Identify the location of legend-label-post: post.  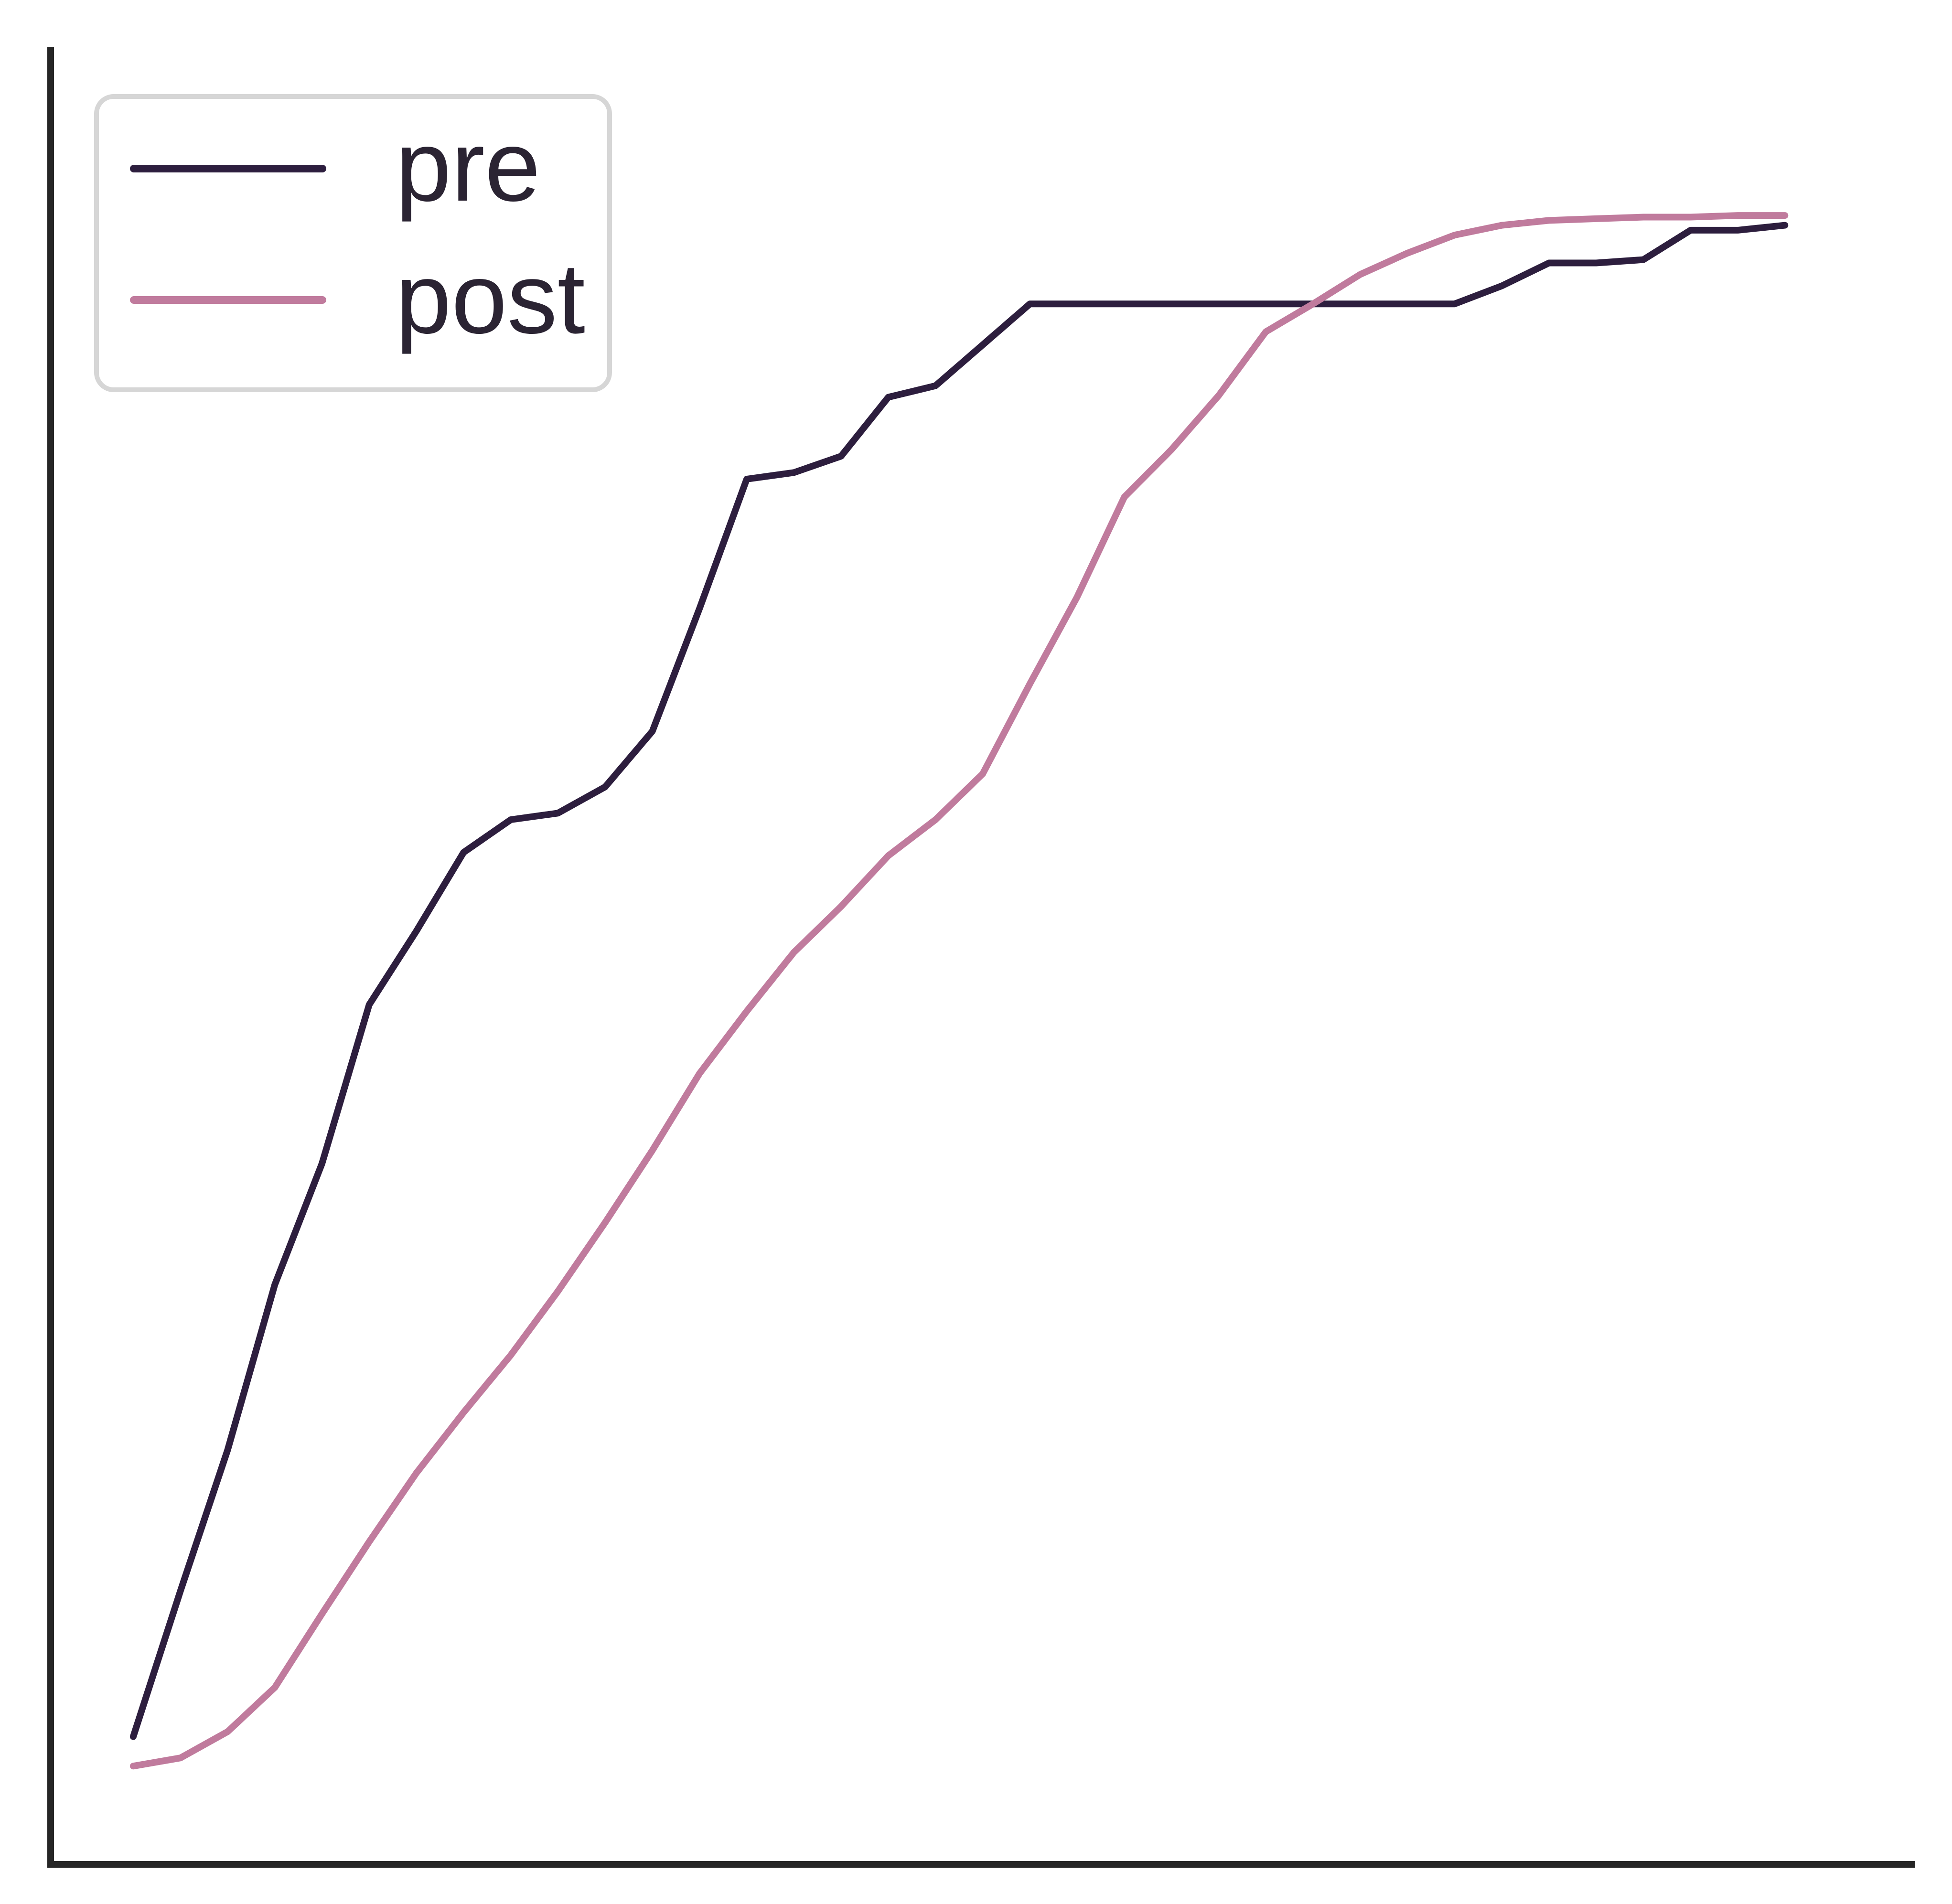
(490, 298).